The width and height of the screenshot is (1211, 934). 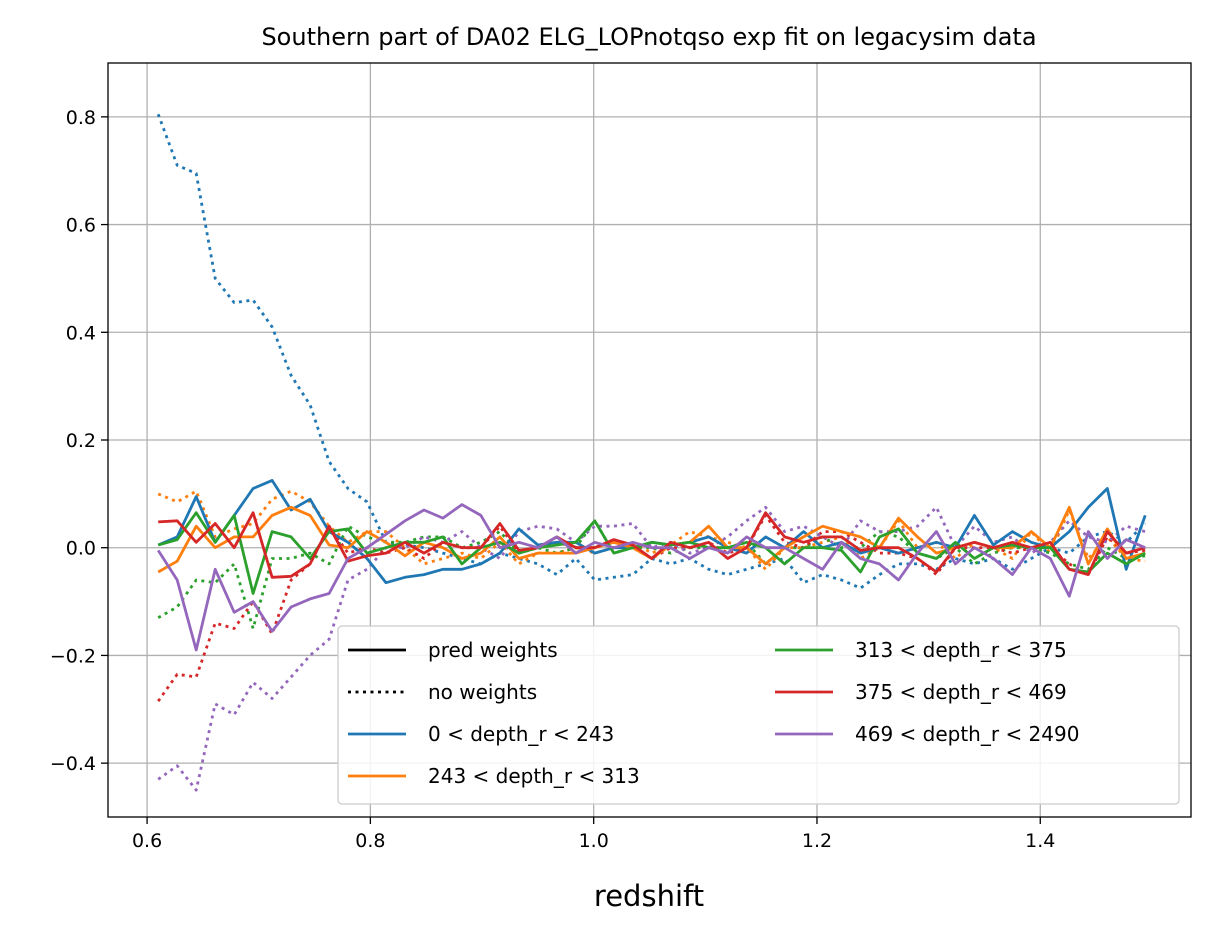 I want to click on x-axis-label: redshift, so click(x=649, y=896).